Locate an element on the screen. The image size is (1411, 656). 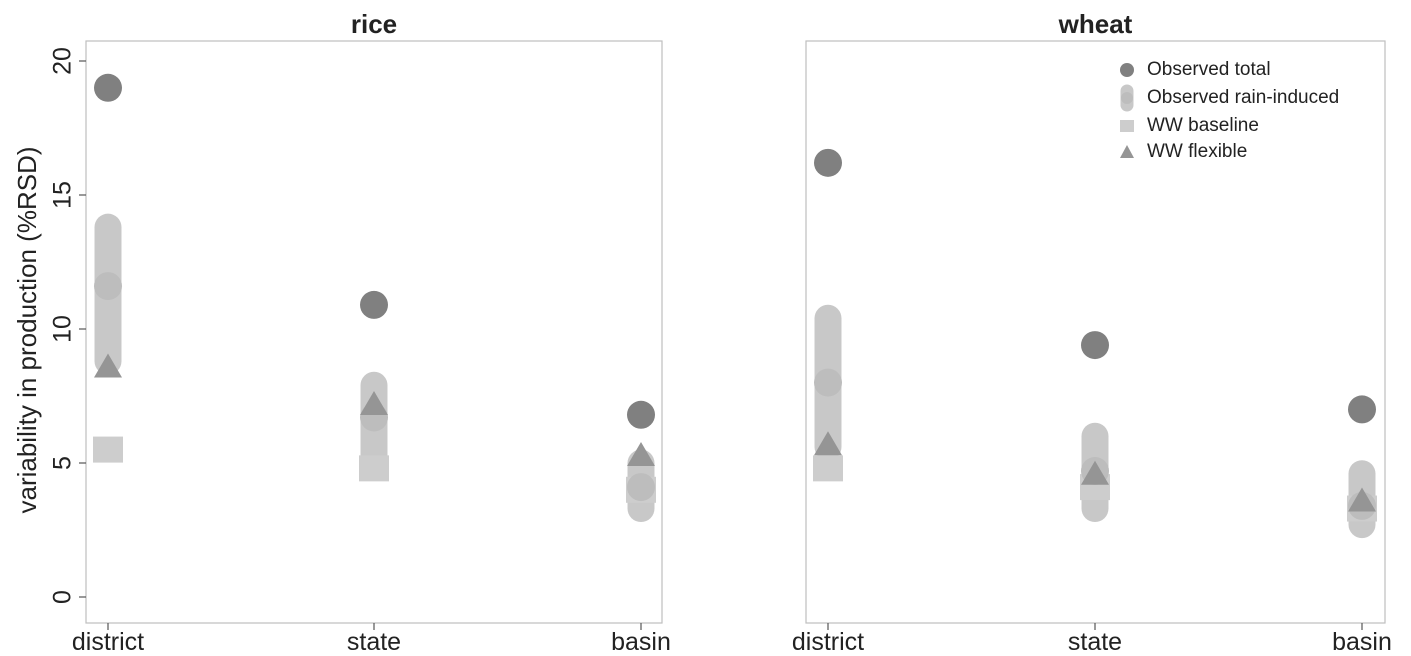
panel-title: wheat is located at coordinates (1095, 24).